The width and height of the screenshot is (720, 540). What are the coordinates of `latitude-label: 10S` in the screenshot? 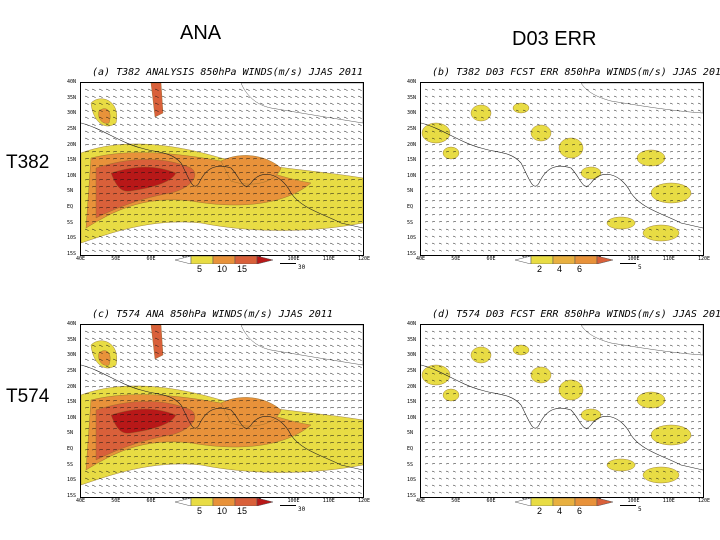 It's located at (72, 480).